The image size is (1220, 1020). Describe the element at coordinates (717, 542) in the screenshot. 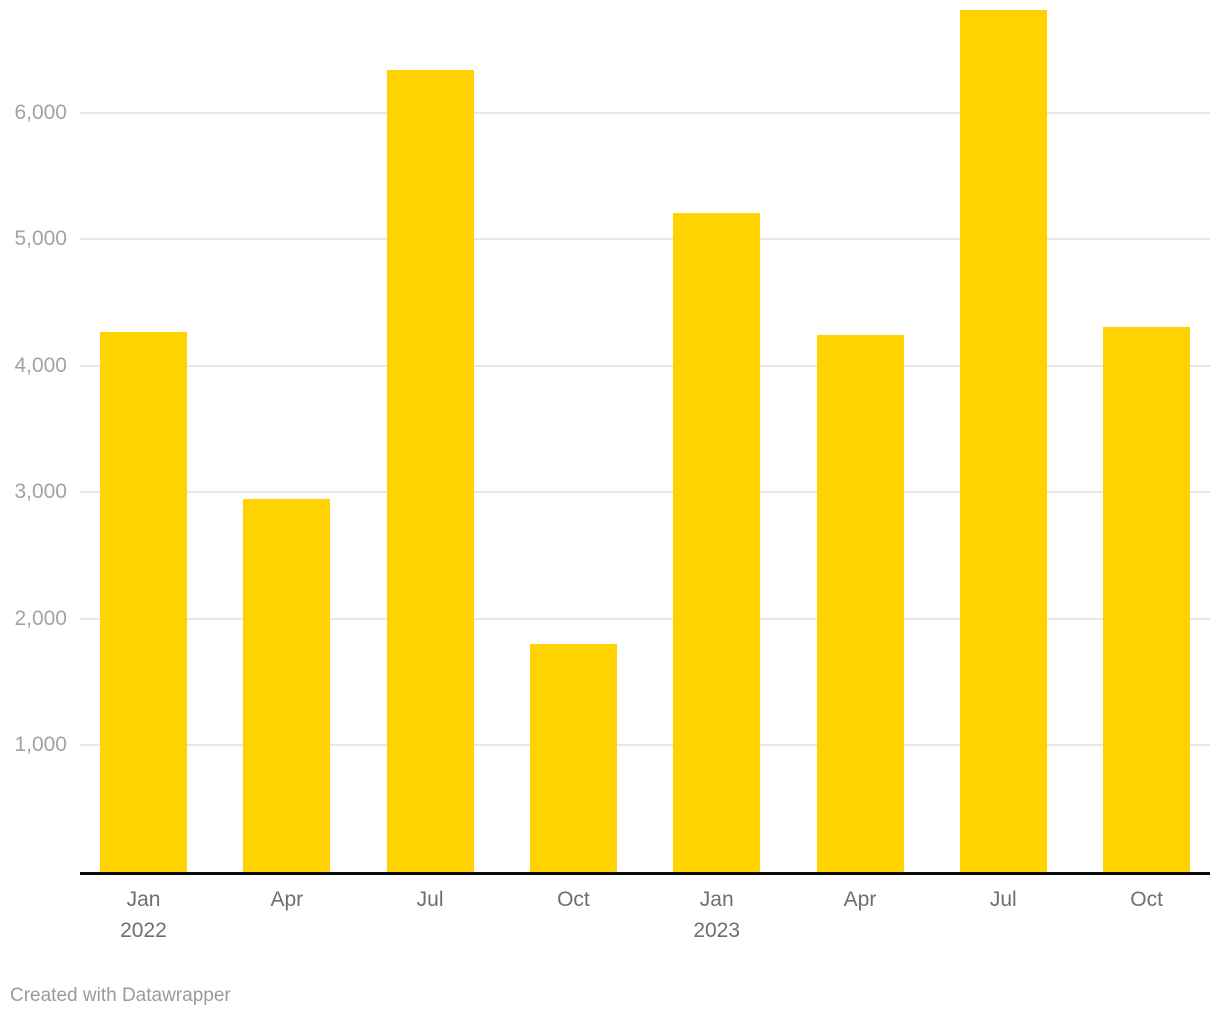

I see `bar-jan-2023` at that location.